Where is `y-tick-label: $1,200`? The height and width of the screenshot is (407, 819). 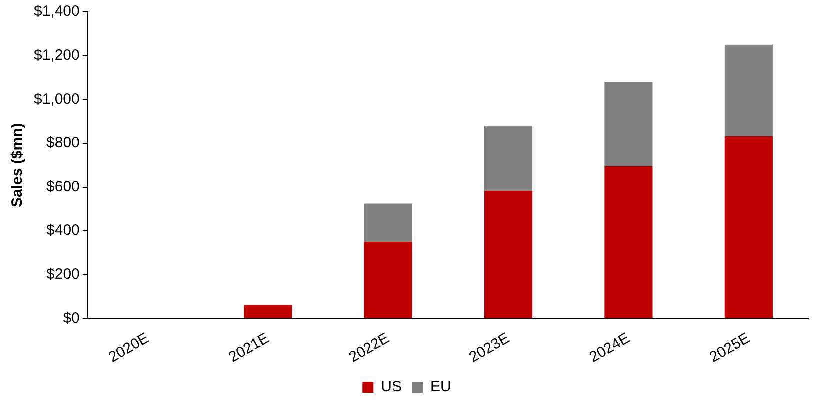 y-tick-label: $1,200 is located at coordinates (57, 55).